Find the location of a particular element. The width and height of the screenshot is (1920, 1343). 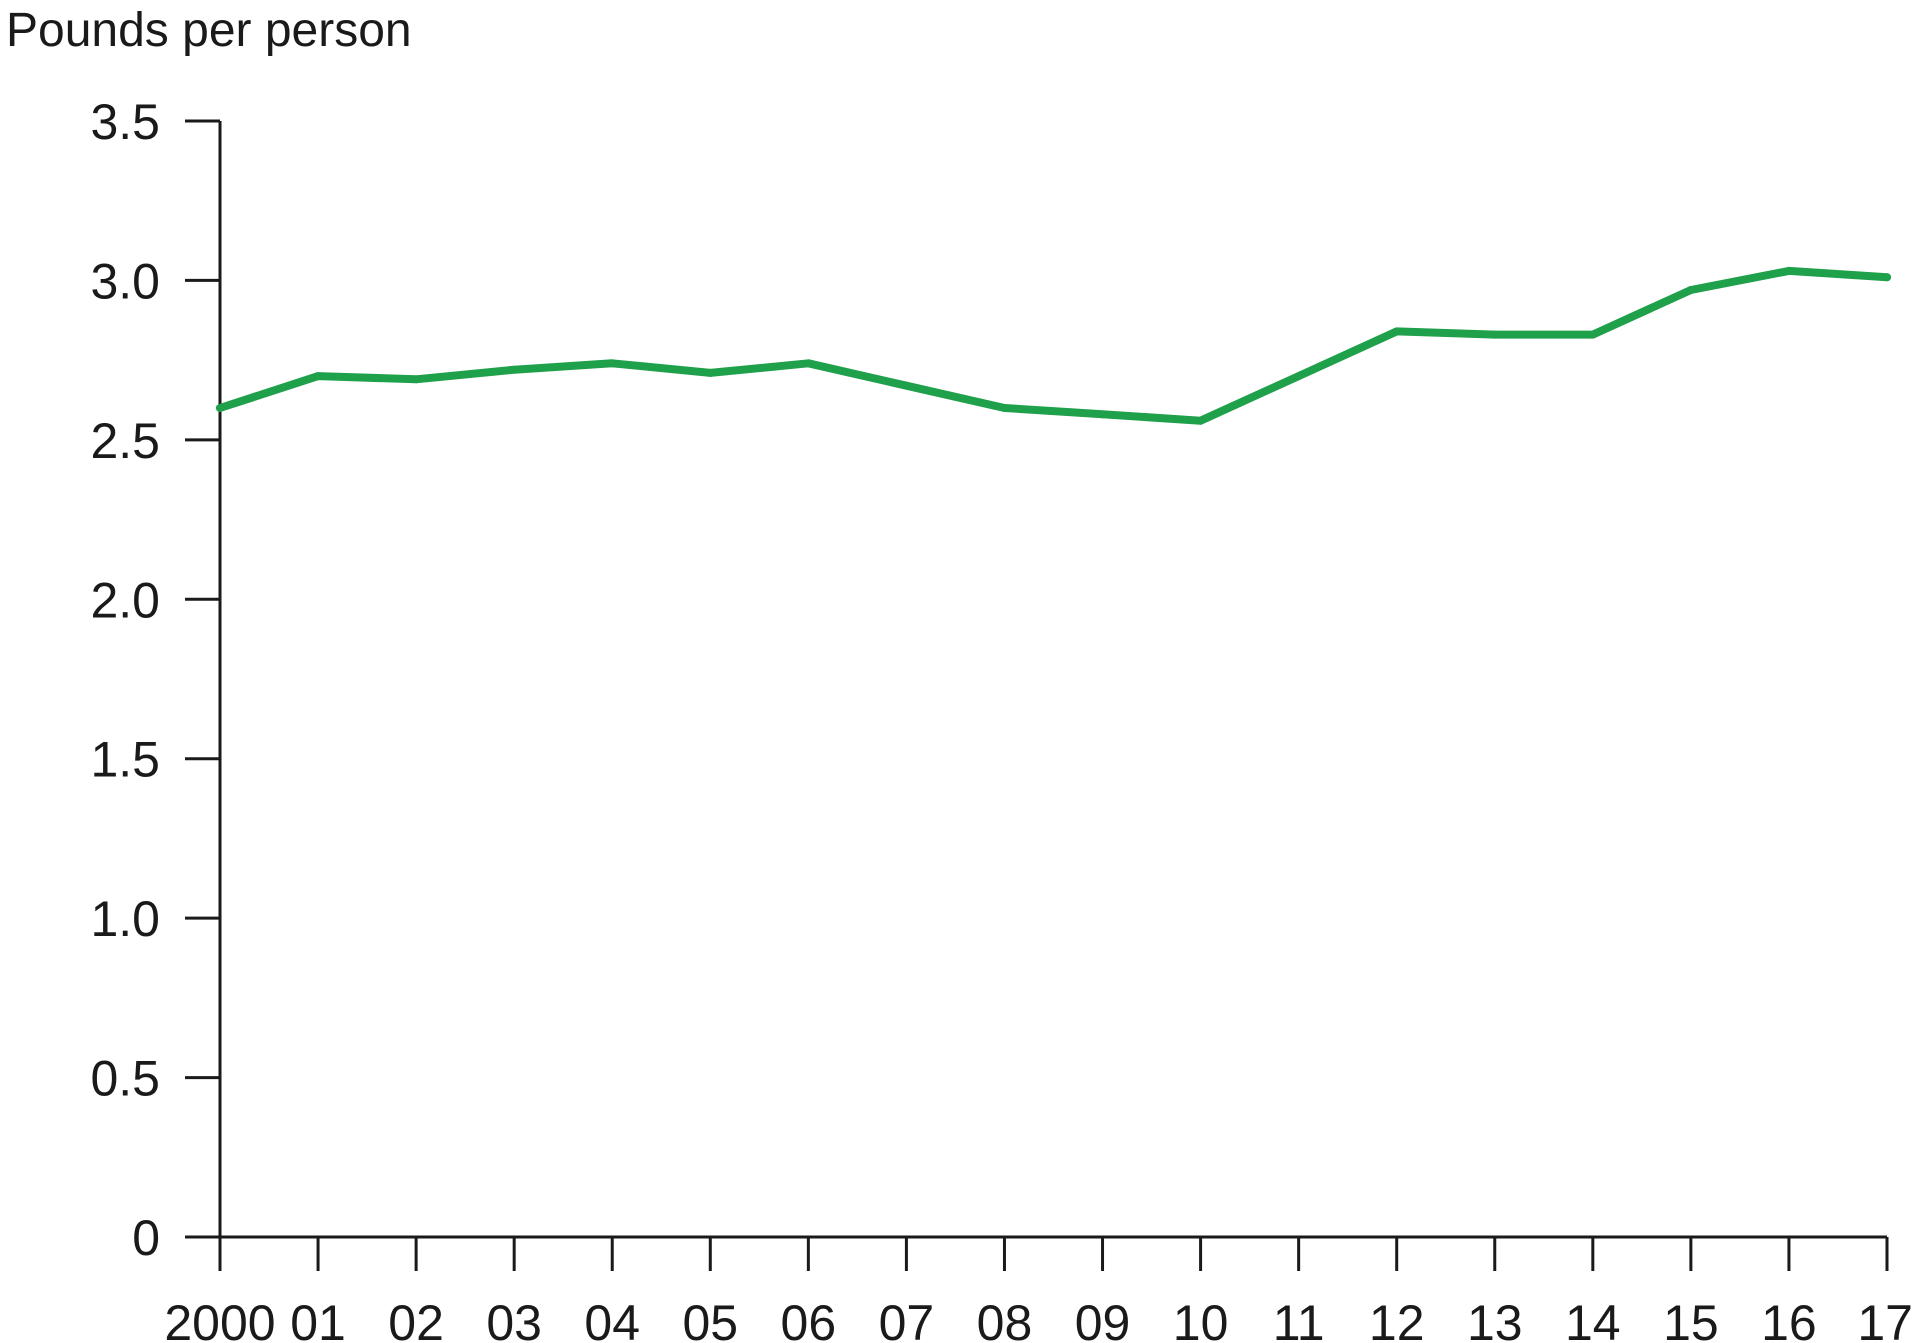

y-tick-label: 2.5 is located at coordinates (125, 441).